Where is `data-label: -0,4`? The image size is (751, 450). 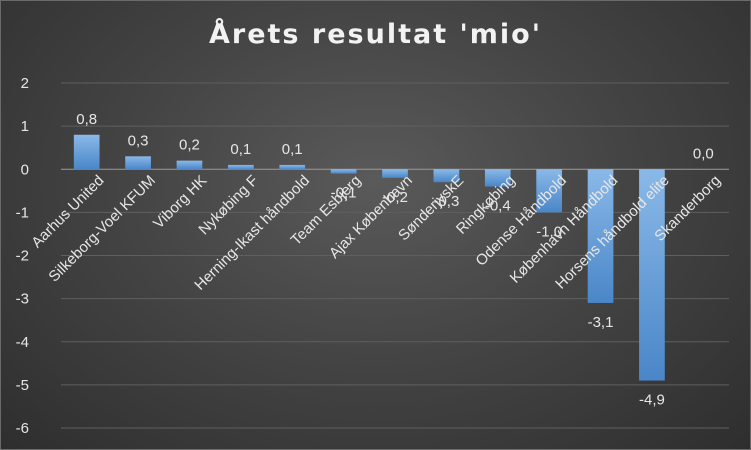 data-label: -0,4 is located at coordinates (498, 206).